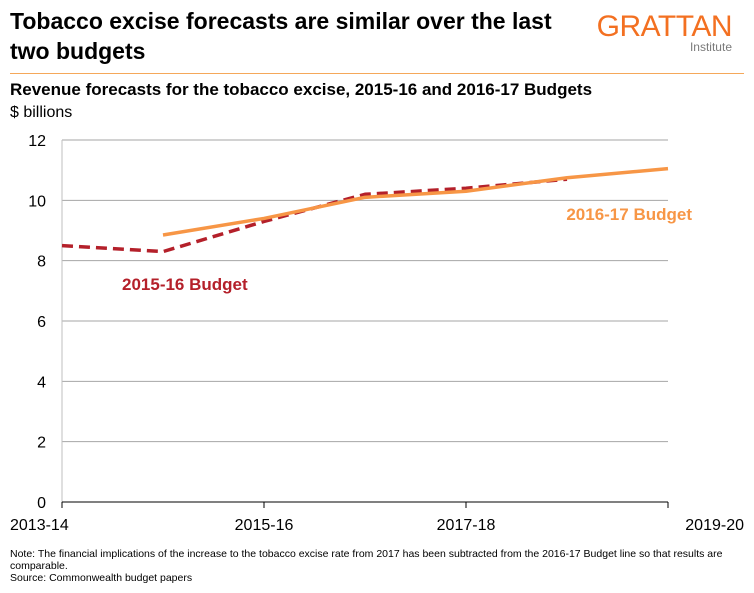 The image size is (754, 593). I want to click on y-axis-label: $ billions, so click(41, 112).